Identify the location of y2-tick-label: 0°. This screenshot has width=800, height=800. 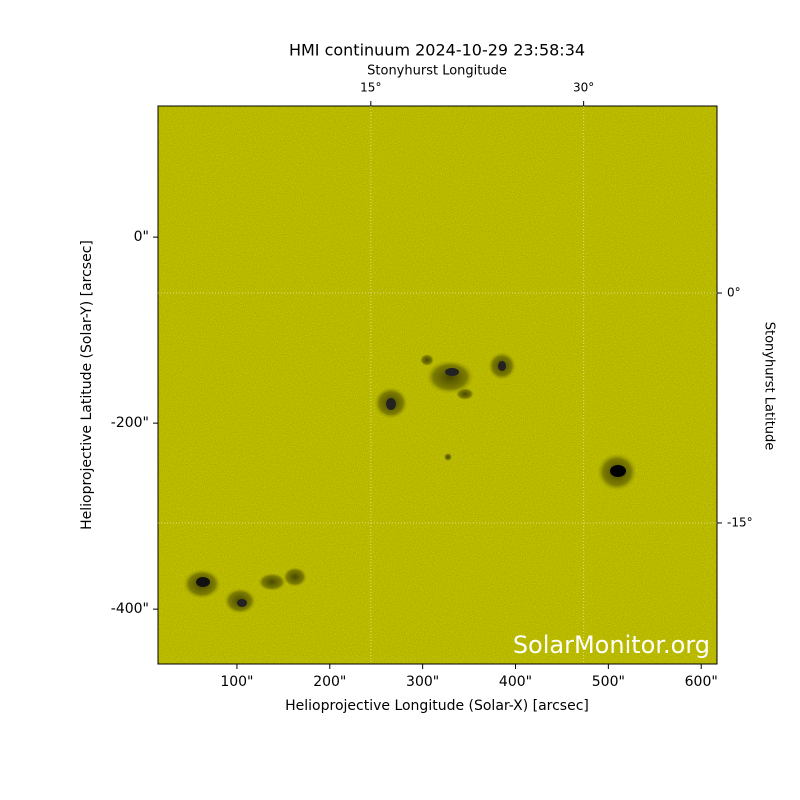
(734, 293).